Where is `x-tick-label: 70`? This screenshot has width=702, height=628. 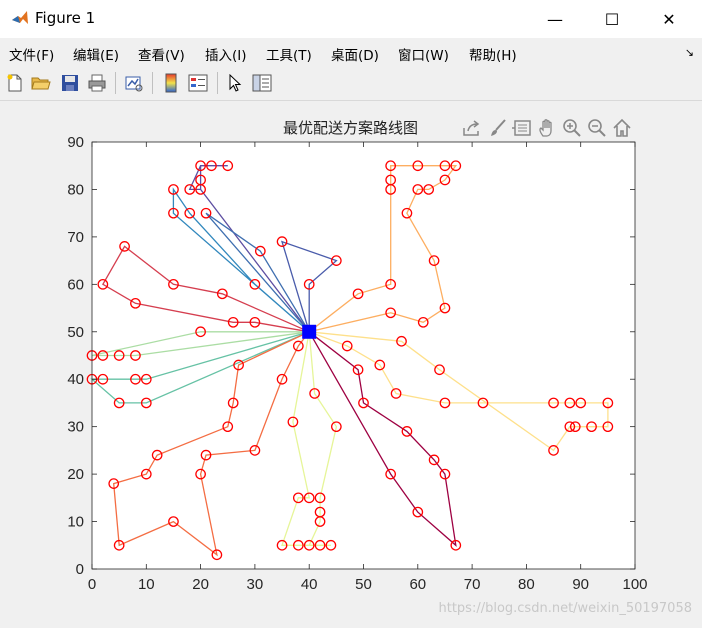
x-tick-label: 70 is located at coordinates (472, 584).